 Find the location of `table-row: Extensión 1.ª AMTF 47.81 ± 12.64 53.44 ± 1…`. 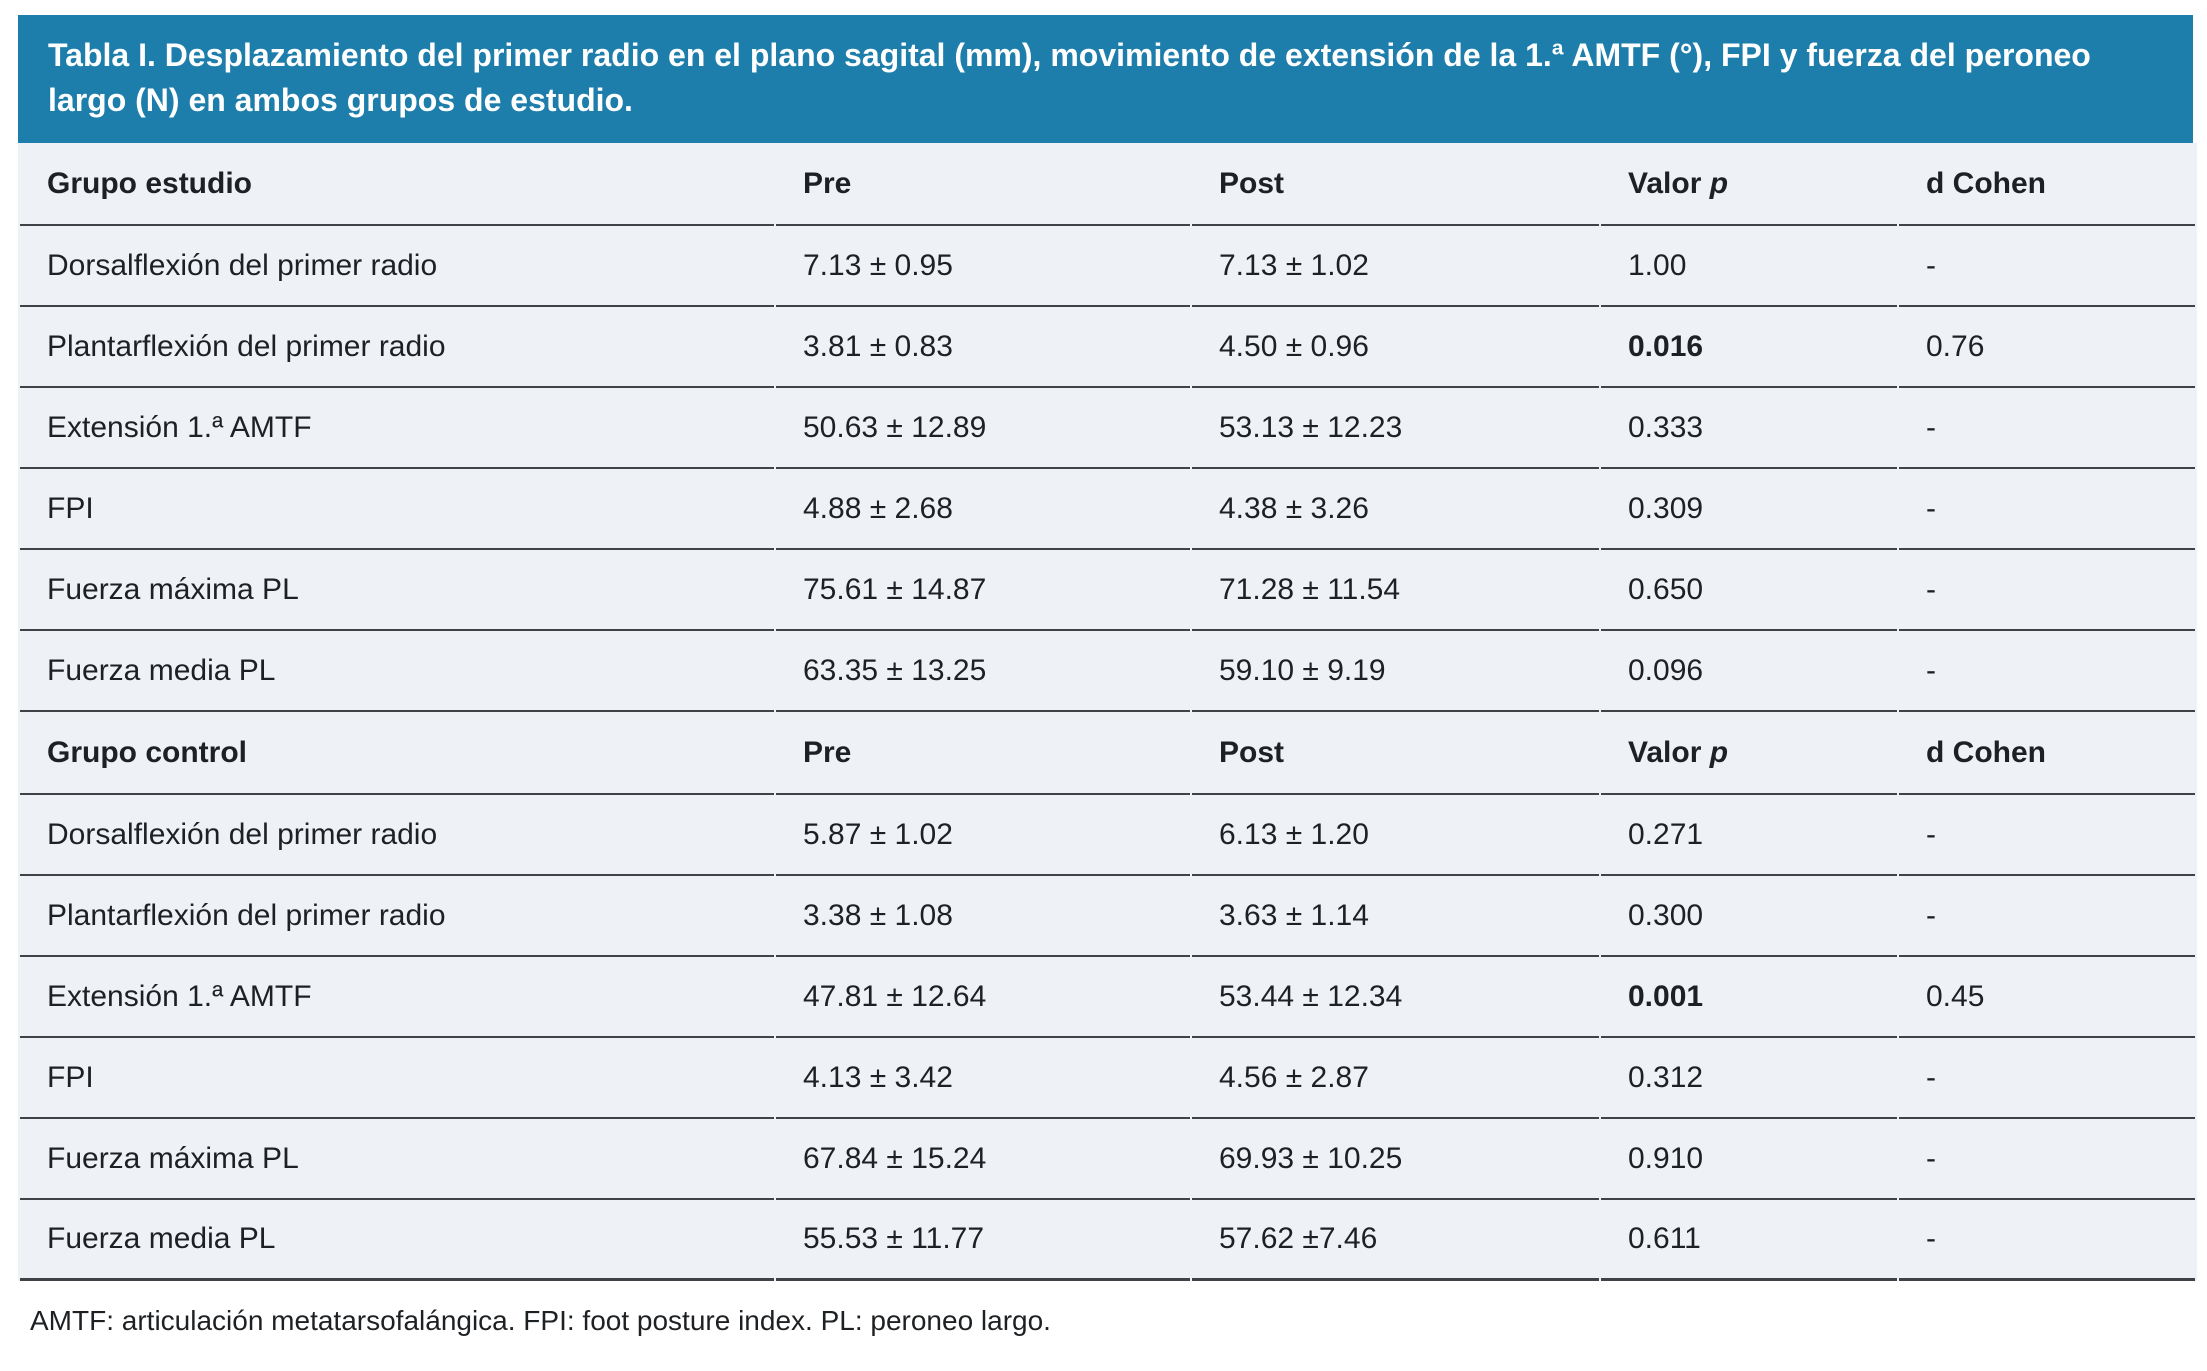

table-row: Extensión 1.ª AMTF 47.81 ± 12.64 53.44 ± 1… is located at coordinates (1107, 997).